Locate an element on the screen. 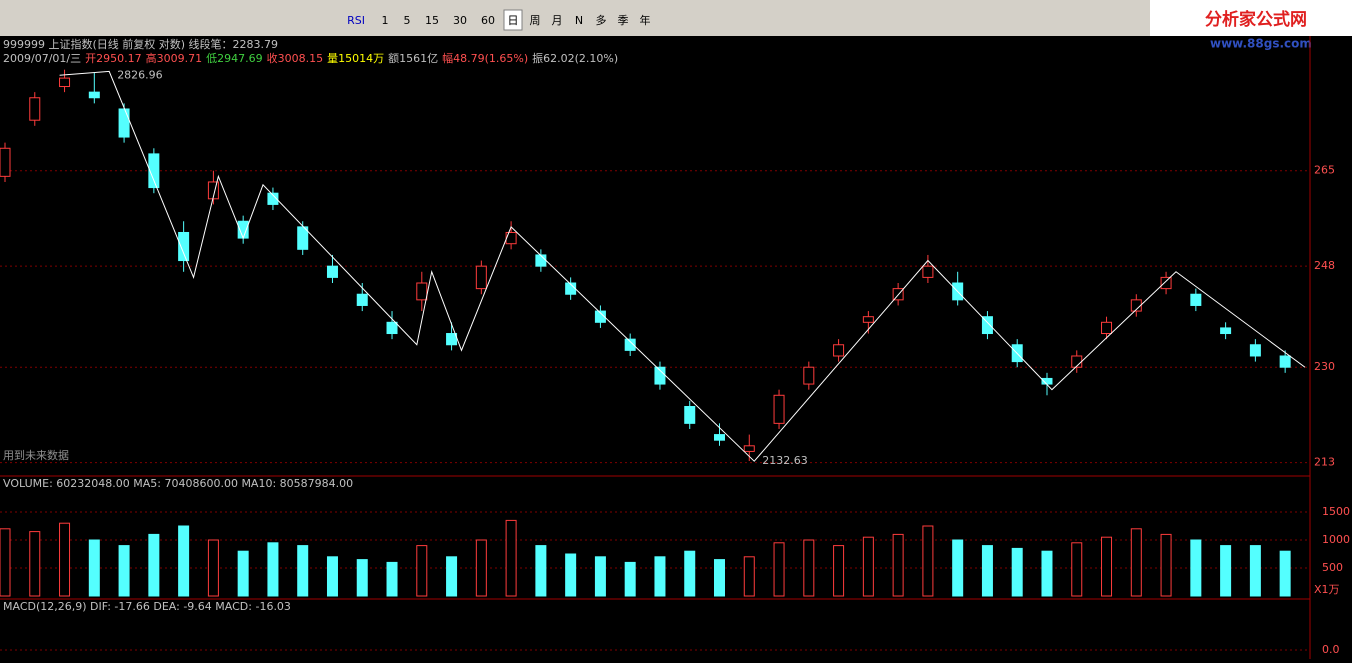 The width and height of the screenshot is (1352, 663). toolbar-button-label: 15 is located at coordinates (432, 20).